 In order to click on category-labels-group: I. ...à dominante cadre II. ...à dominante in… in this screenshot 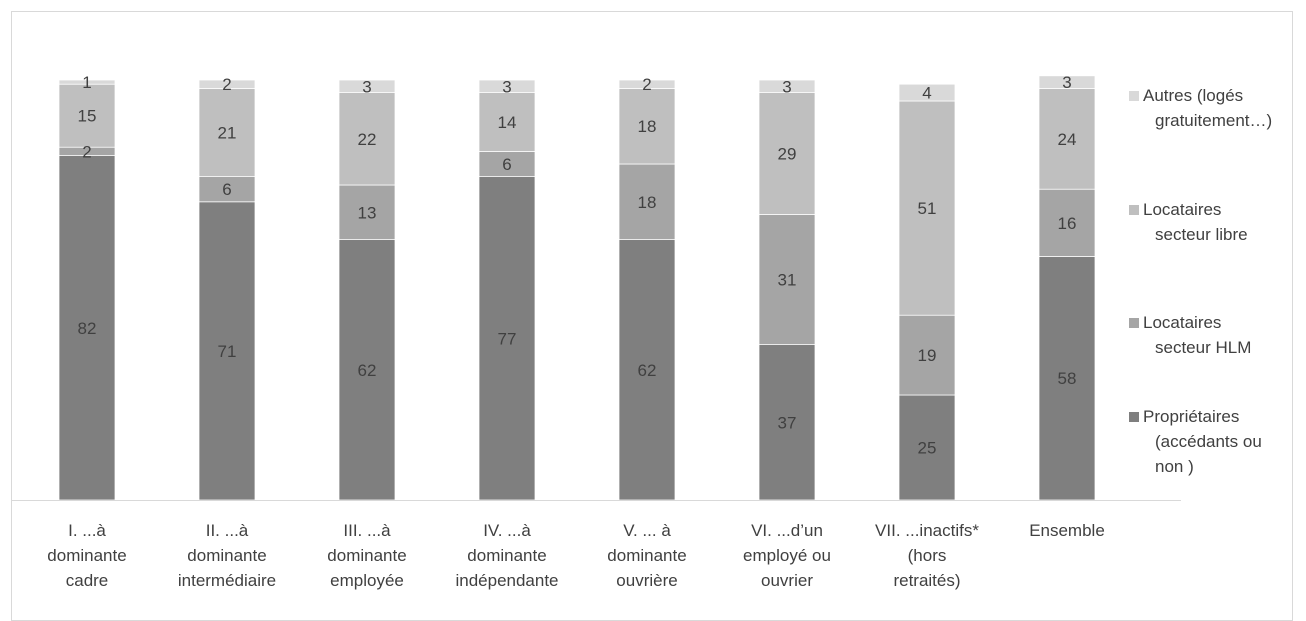, I will do `click(576, 555)`.